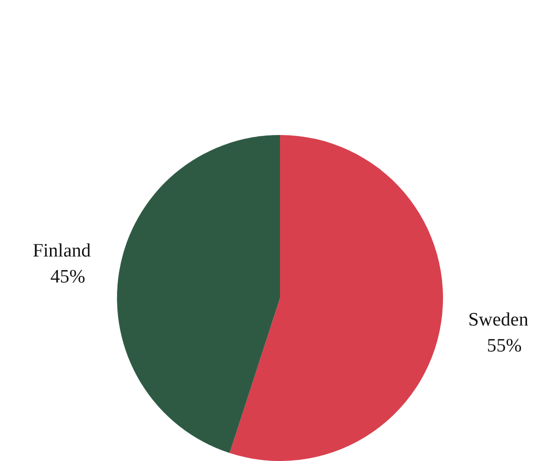 This screenshot has width=549, height=461. I want to click on slice-label: Finland, so click(62, 251).